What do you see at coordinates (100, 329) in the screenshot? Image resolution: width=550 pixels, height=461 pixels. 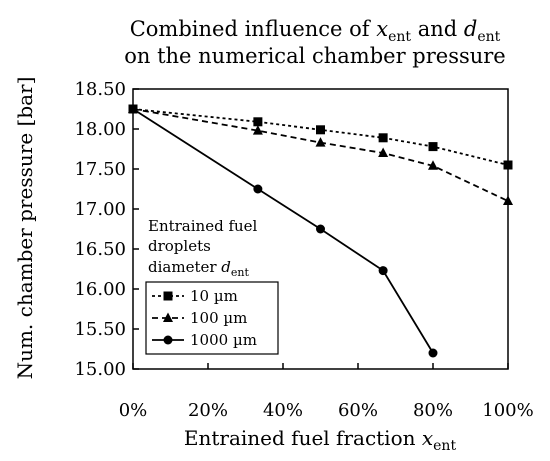 I see `y-tick-label: 15.50` at bounding box center [100, 329].